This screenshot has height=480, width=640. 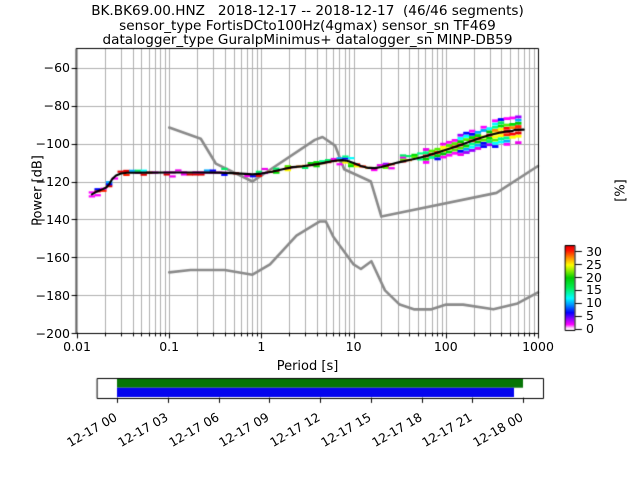 I want to click on colorbar-tick-label: 25, so click(x=594, y=264).